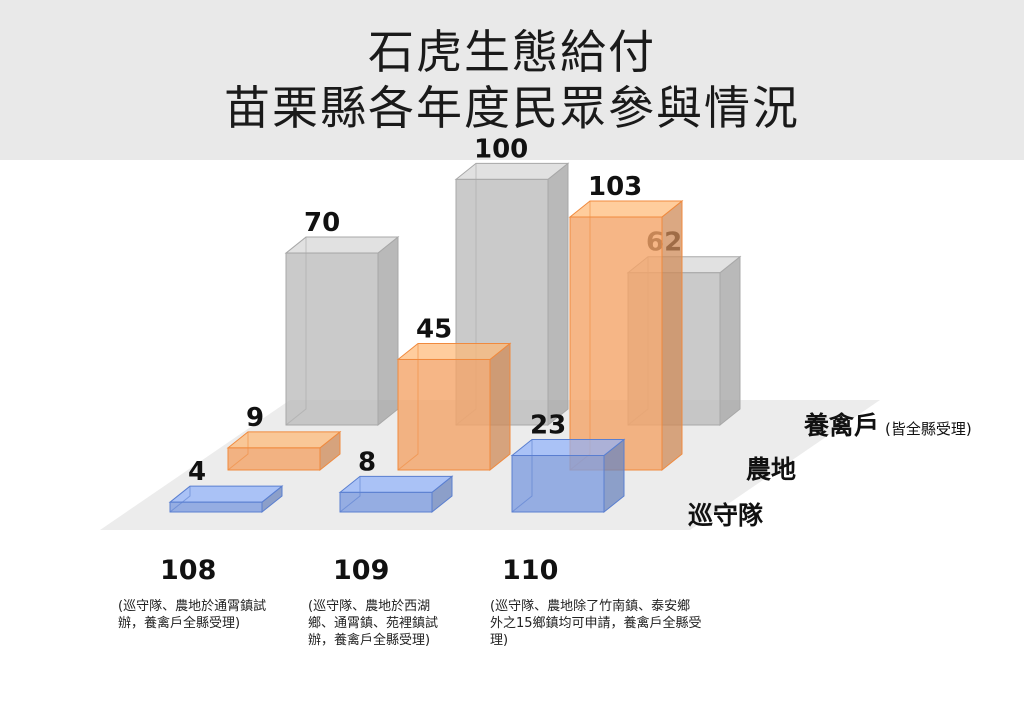 The image size is (1024, 703). What do you see at coordinates (530, 570) in the screenshot?
I see `category-label-110: 110` at bounding box center [530, 570].